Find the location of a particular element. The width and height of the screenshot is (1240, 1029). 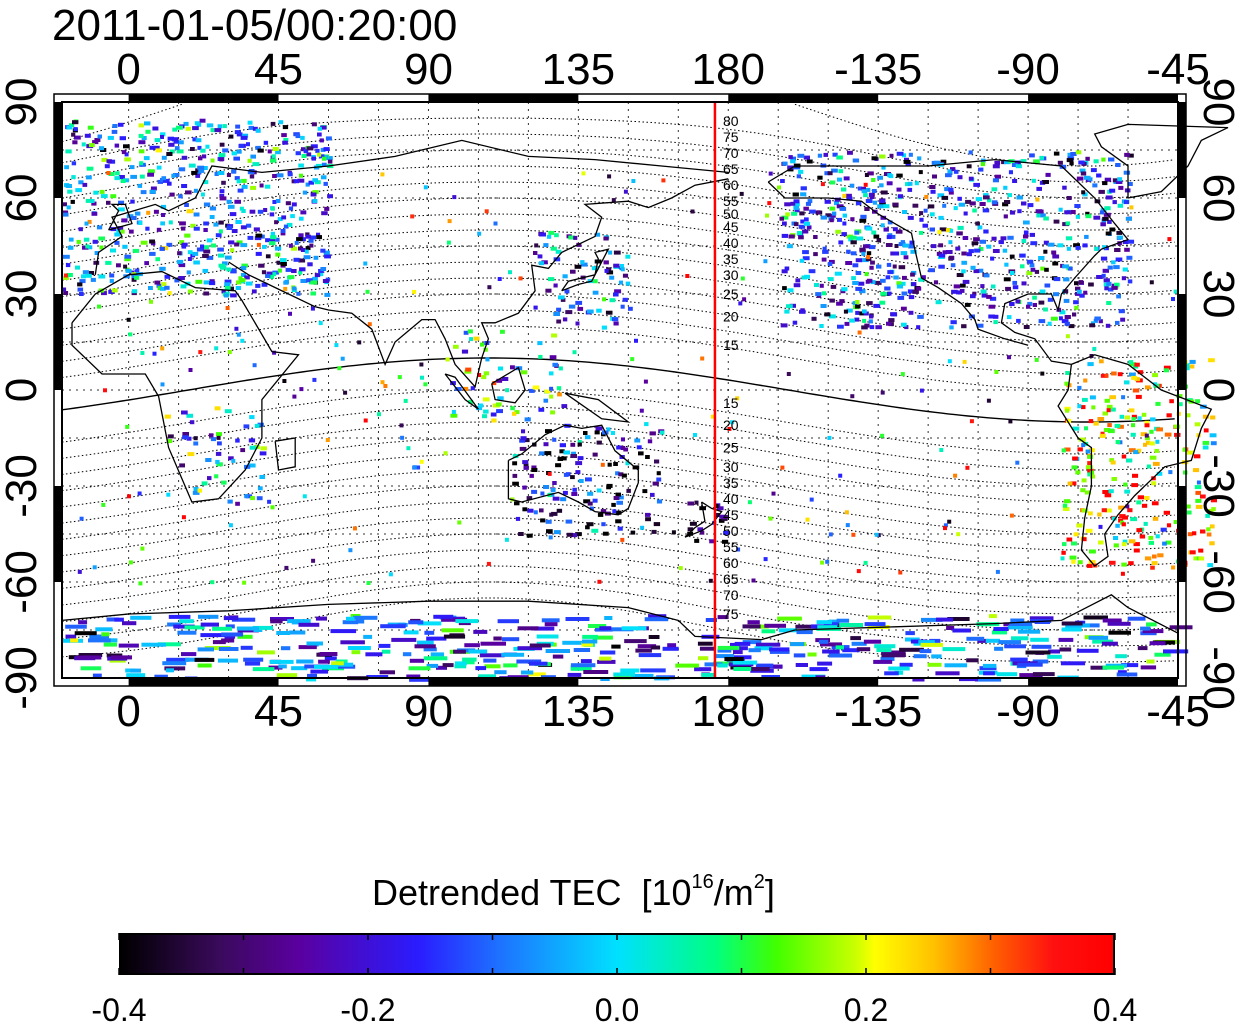

contour-label: 80 is located at coordinates (731, 121).